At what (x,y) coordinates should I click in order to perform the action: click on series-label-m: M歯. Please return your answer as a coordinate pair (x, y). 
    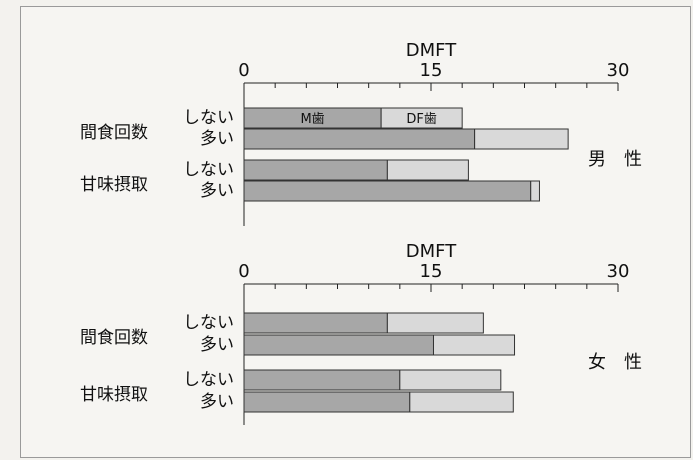
    Looking at the image, I should click on (312, 119).